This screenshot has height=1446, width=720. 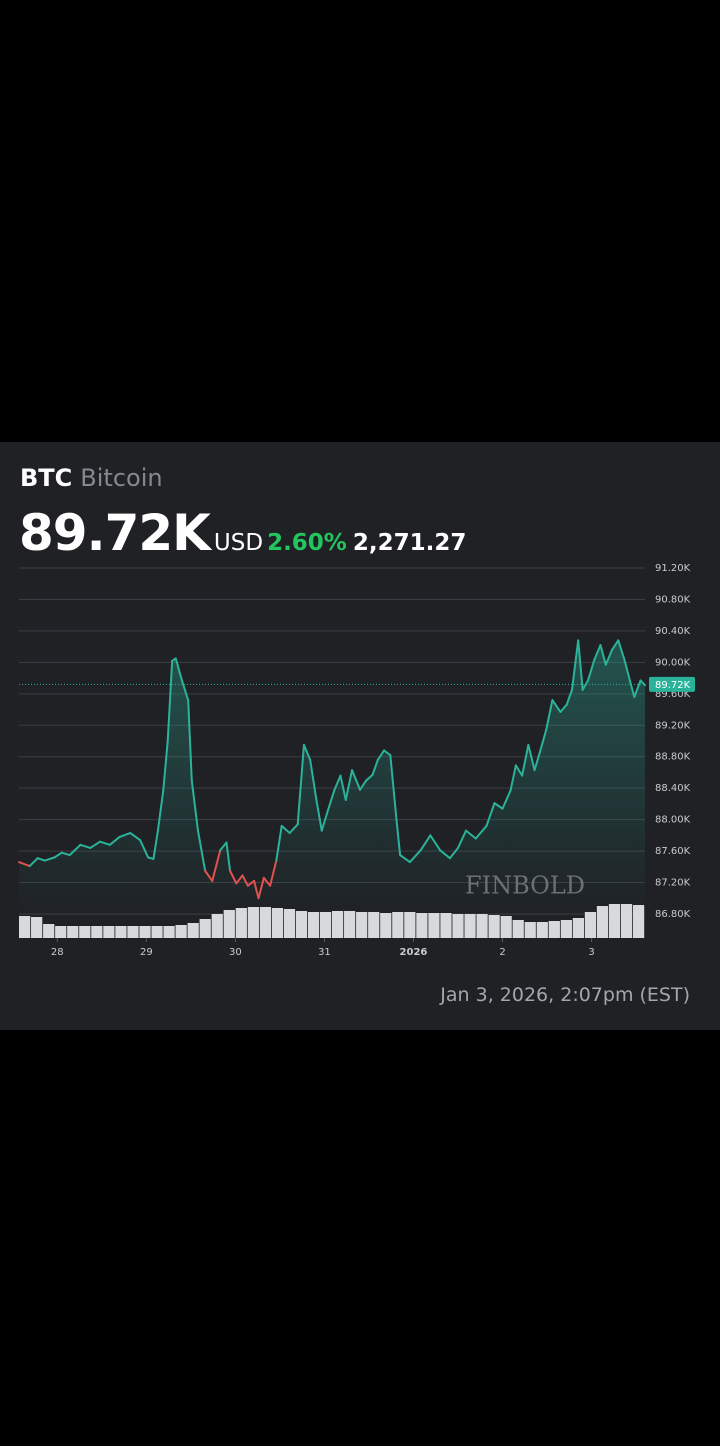 I want to click on title-row: BTC Bitcoin, so click(x=91, y=478).